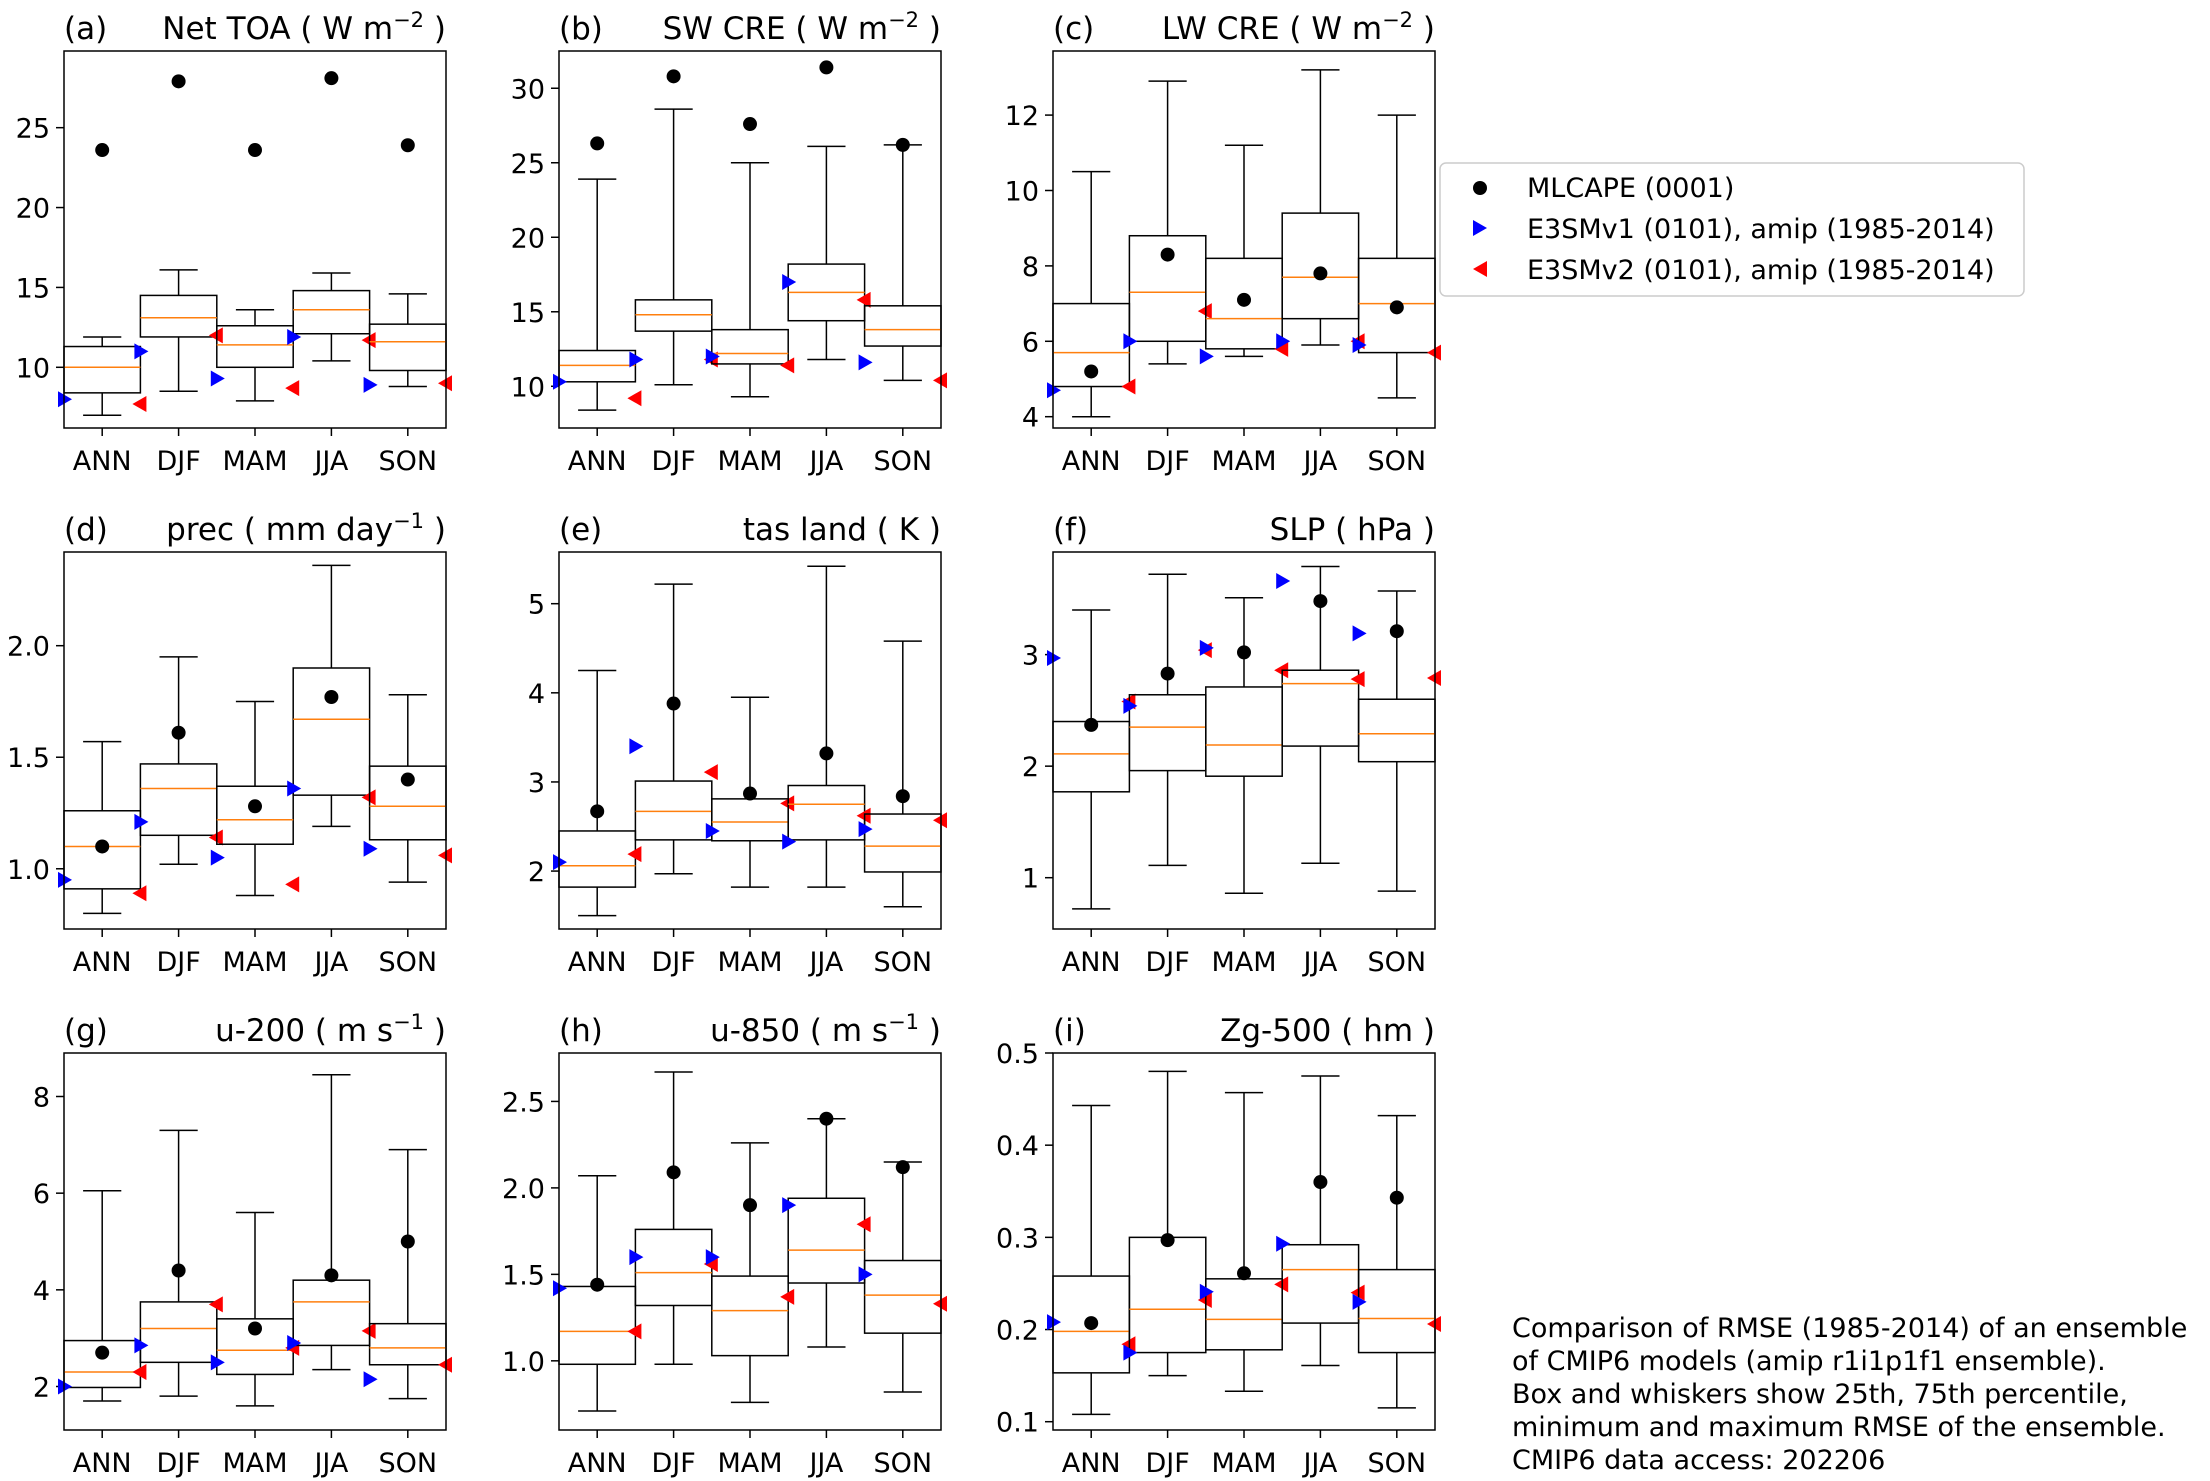 This screenshot has height=1481, width=2210. I want to click on y-tick-label: 3, so click(1030, 656).